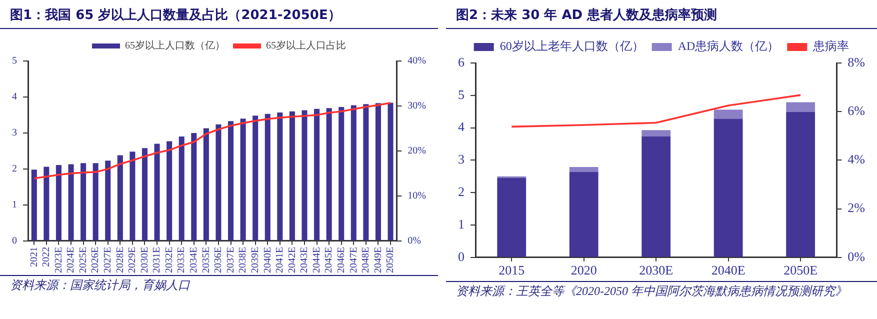 The width and height of the screenshot is (877, 319). What do you see at coordinates (83, 259) in the screenshot?
I see `x-tick-label: 2025E` at bounding box center [83, 259].